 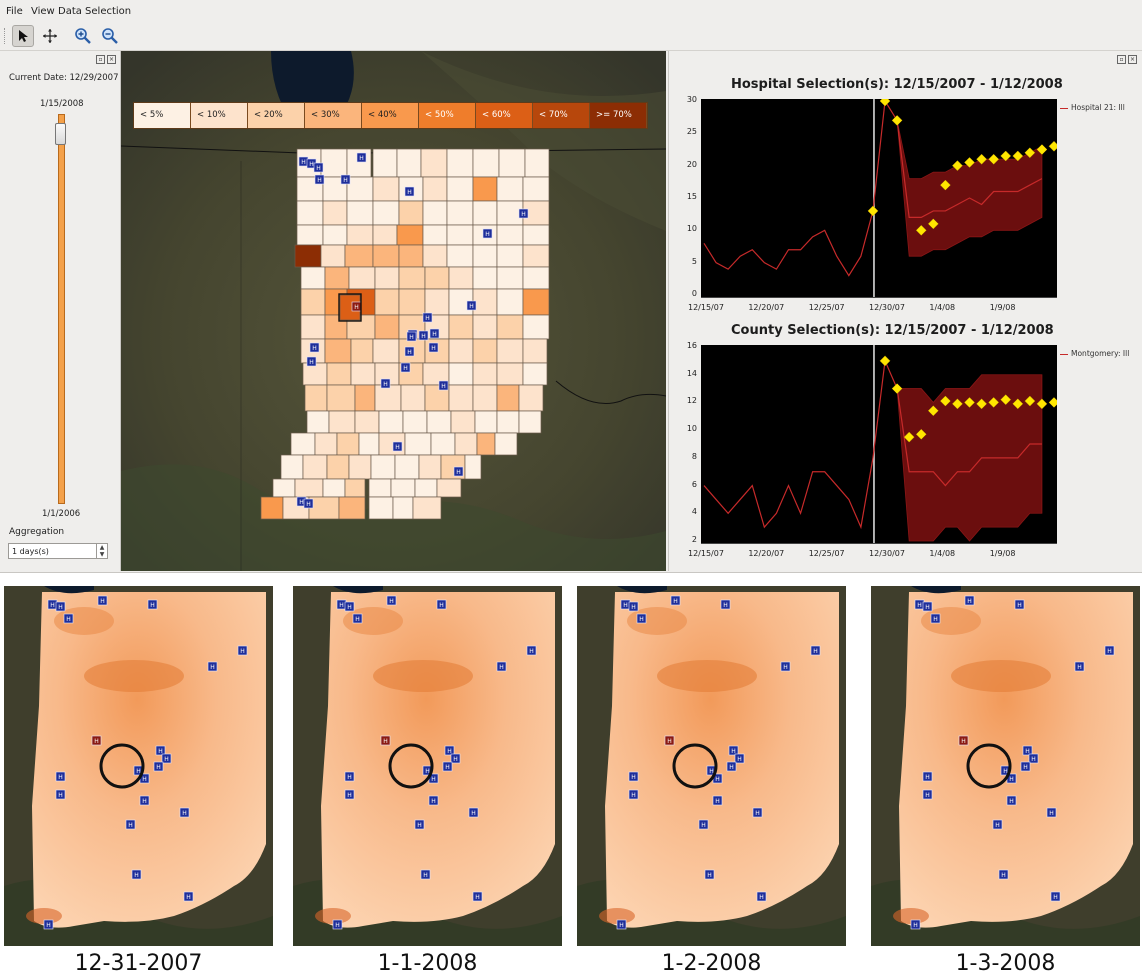 I want to click on menu-file: File, so click(x=14, y=11).